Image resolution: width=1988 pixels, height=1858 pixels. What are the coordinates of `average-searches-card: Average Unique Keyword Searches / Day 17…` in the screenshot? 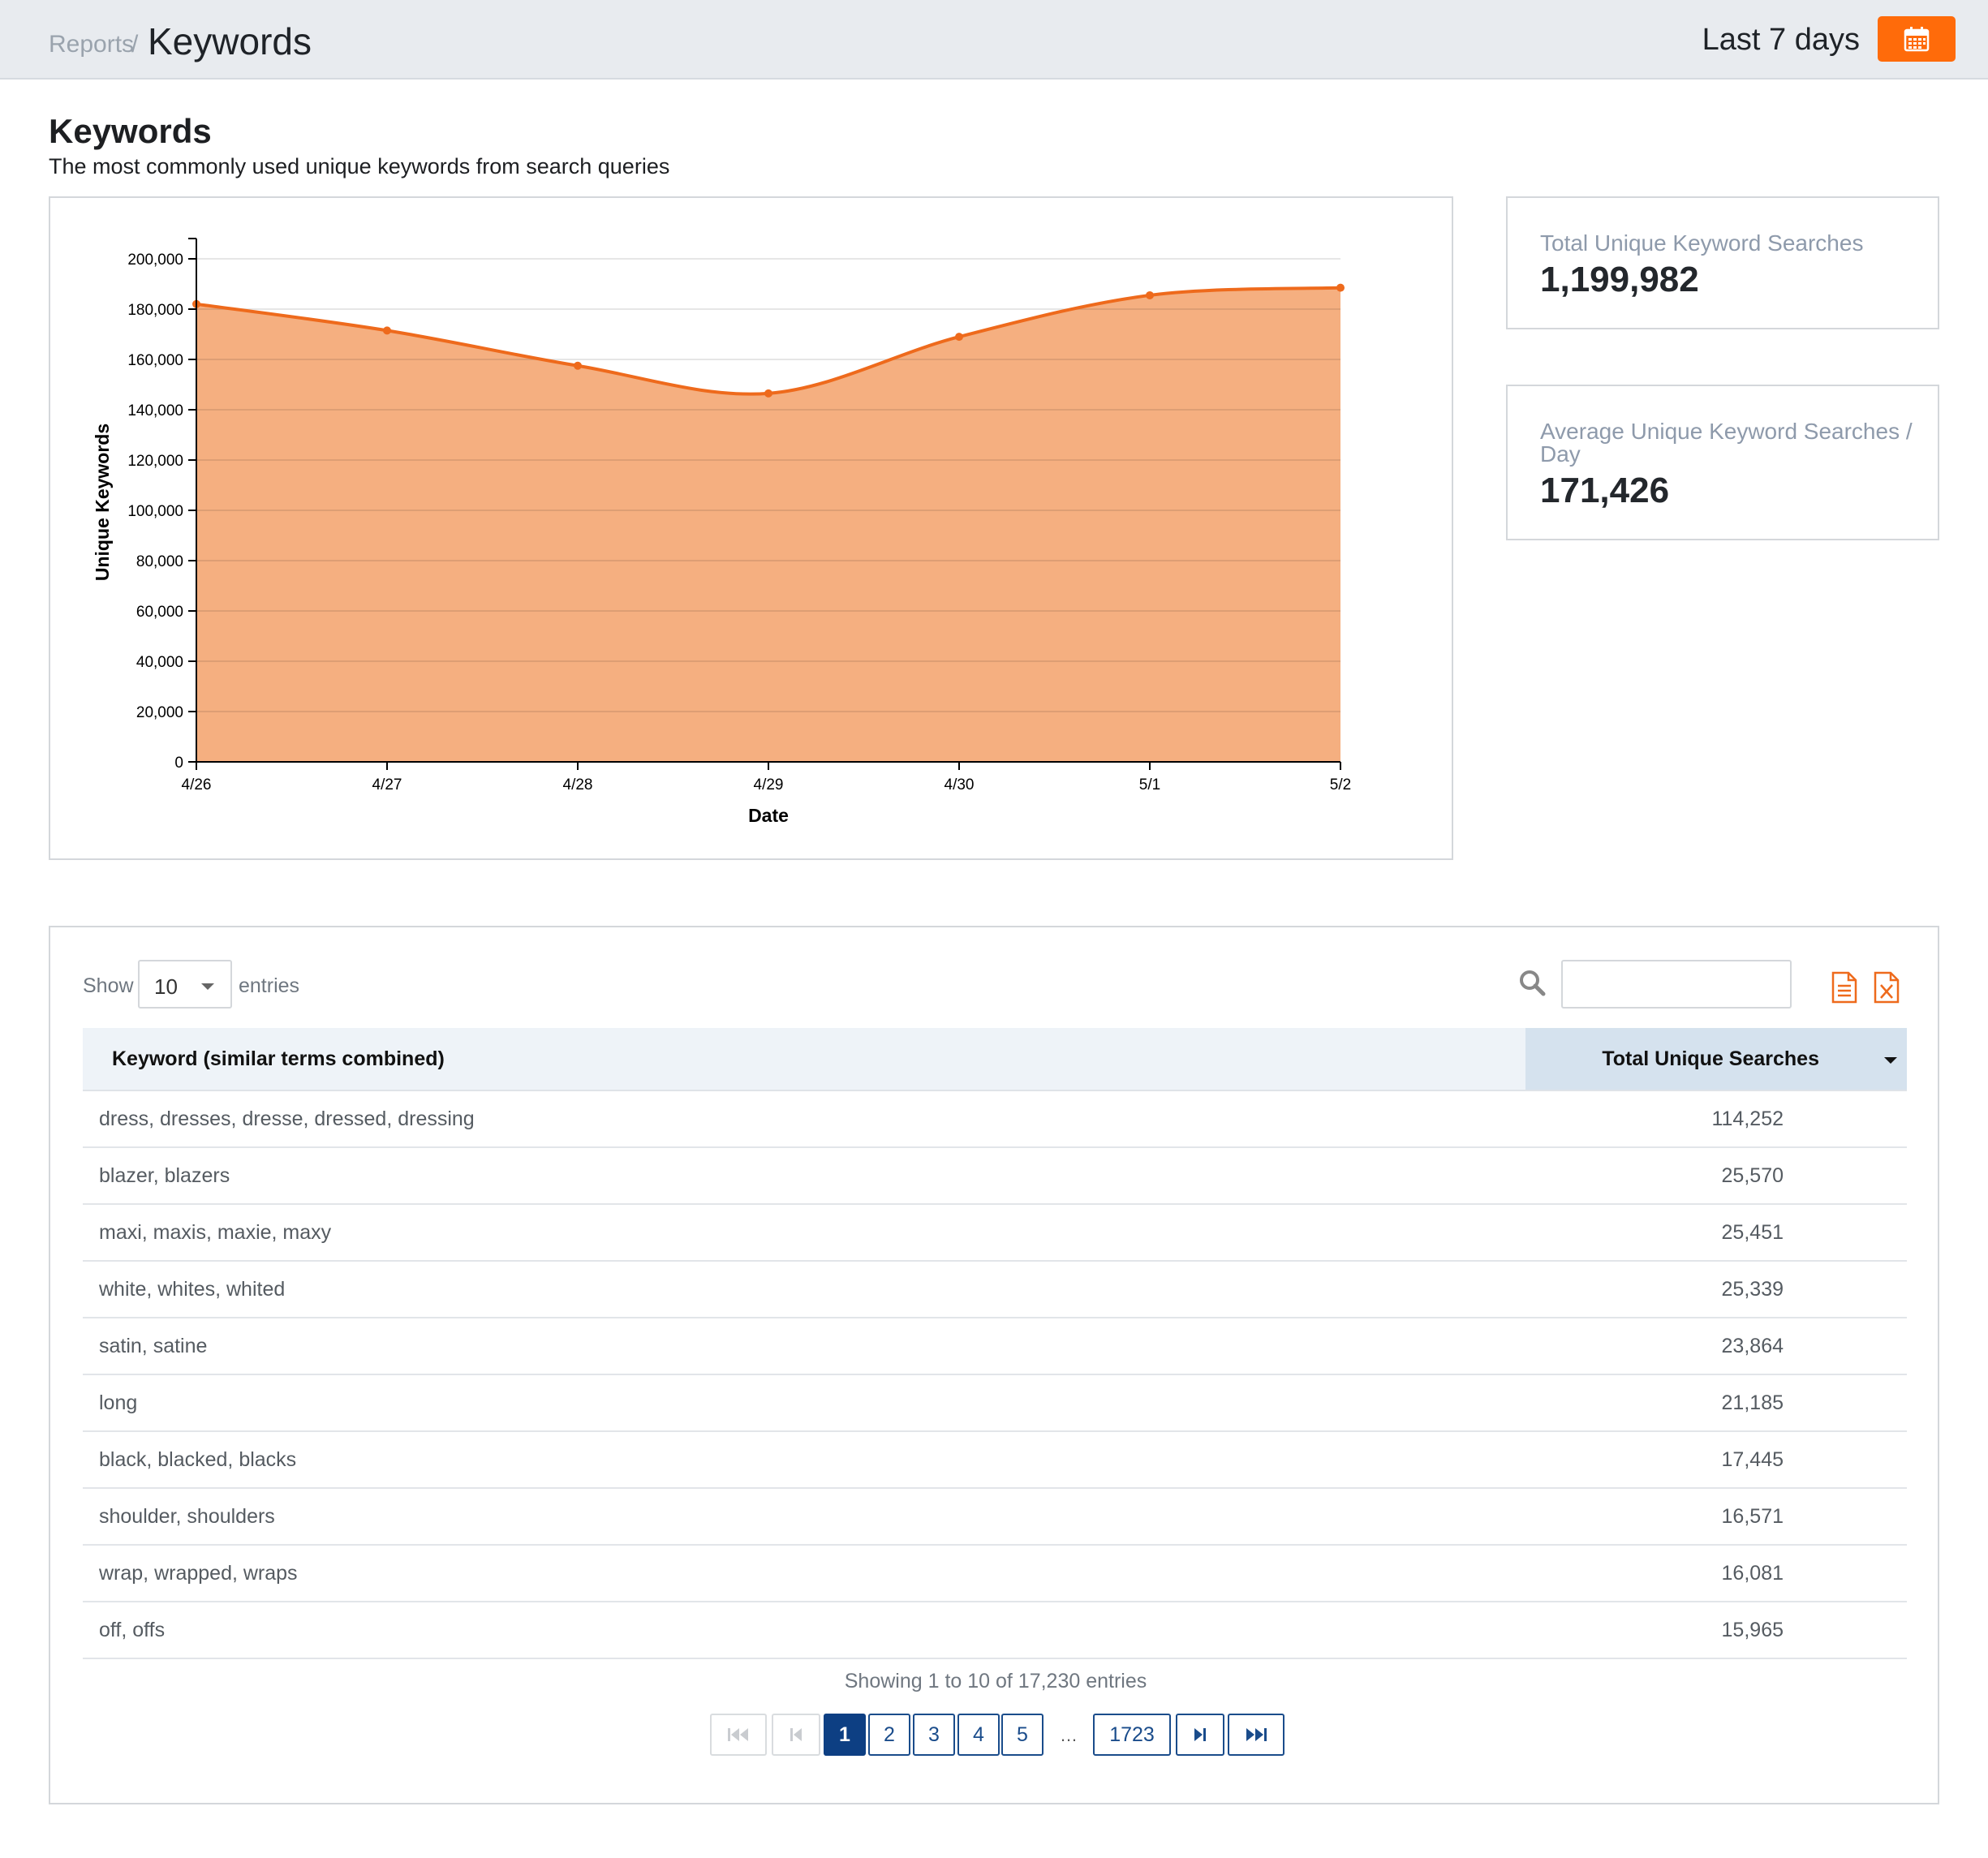 It's located at (1722, 463).